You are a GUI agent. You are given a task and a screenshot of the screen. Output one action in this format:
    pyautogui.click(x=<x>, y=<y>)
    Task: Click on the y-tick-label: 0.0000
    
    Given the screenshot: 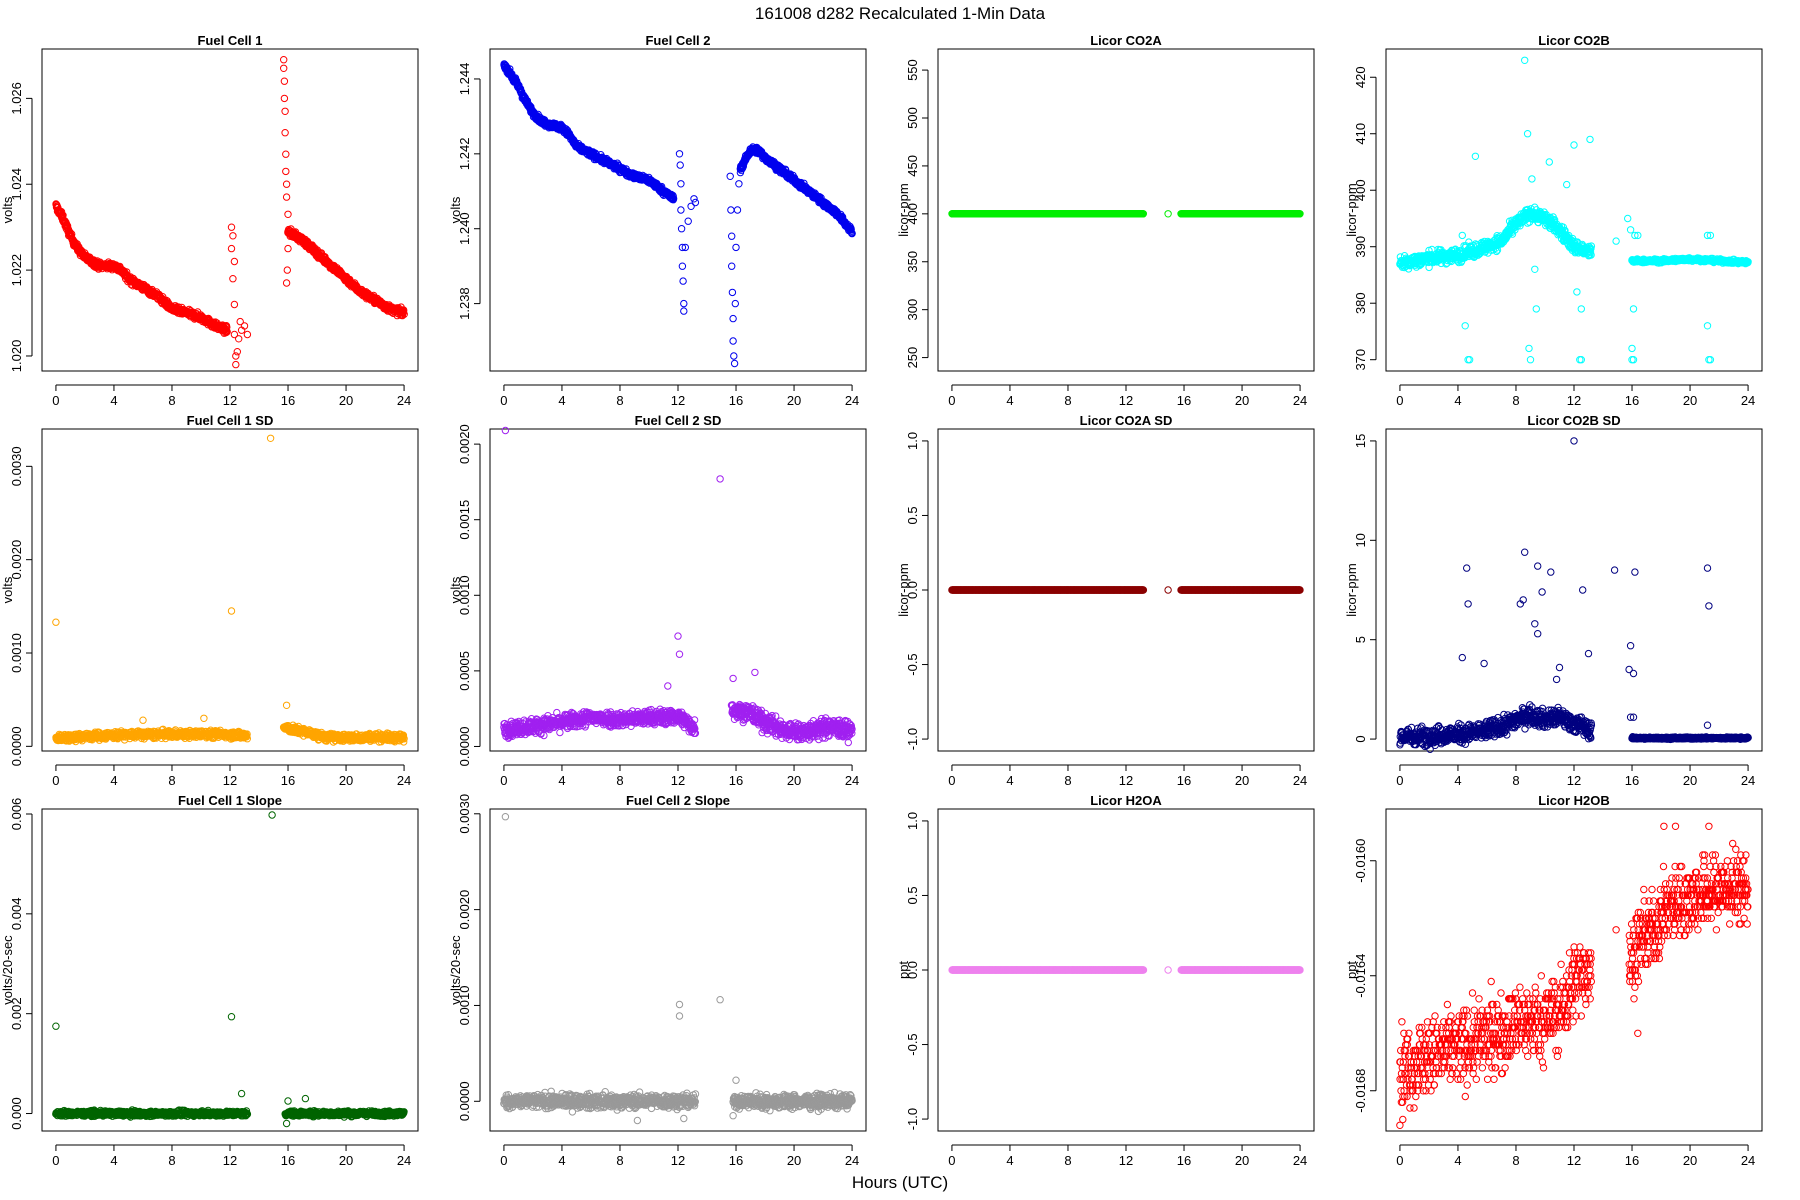 What is the action you would take?
    pyautogui.click(x=16, y=746)
    